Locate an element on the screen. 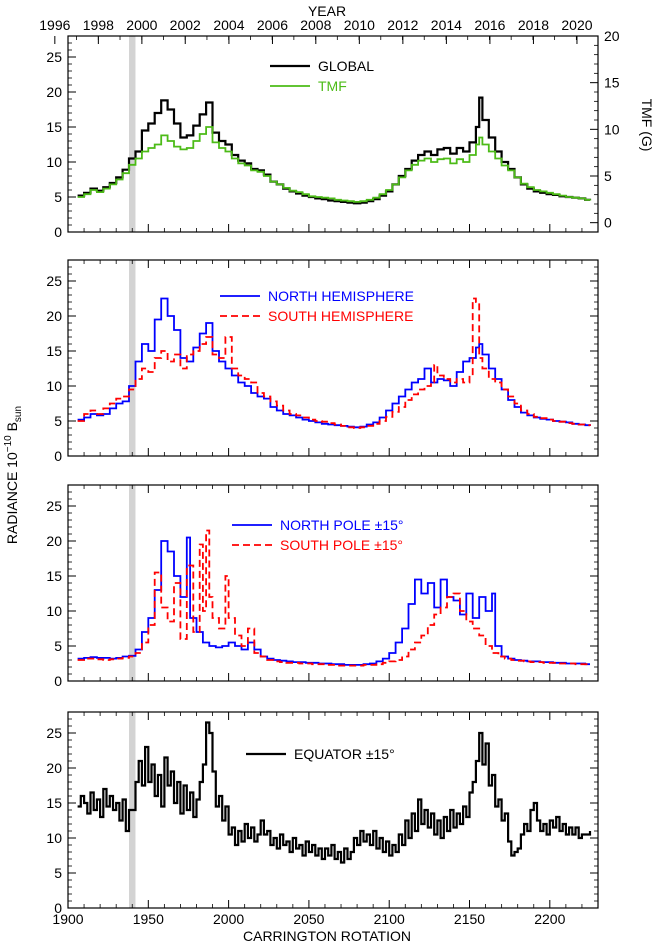 Image resolution: width=665 pixels, height=949 pixels. y-axis-title-main: RADIANCE 10 is located at coordinates (12, 498).